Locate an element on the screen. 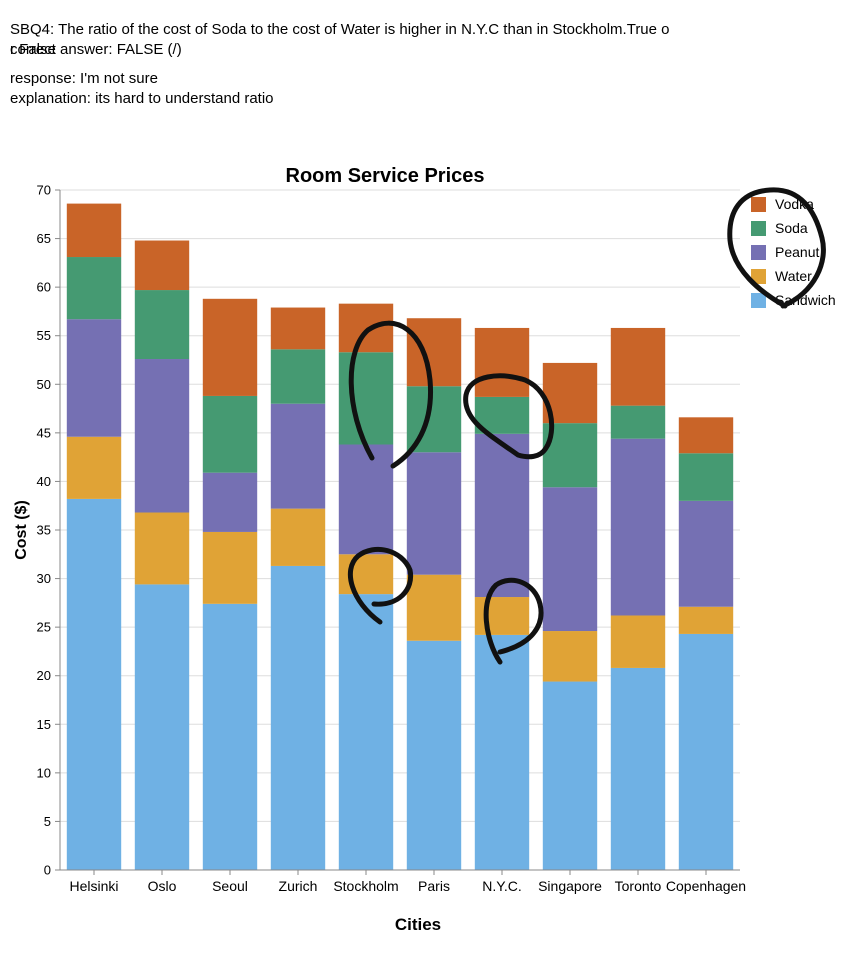 The image size is (860, 955). bar-zurich-peanut is located at coordinates (298, 456).